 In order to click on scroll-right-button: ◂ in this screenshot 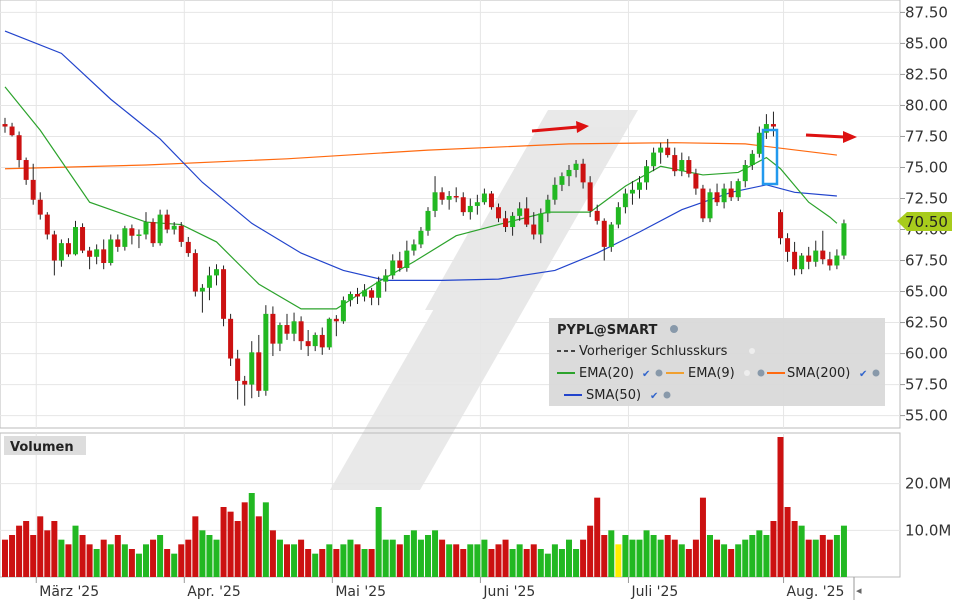, I will do `click(857, 588)`.